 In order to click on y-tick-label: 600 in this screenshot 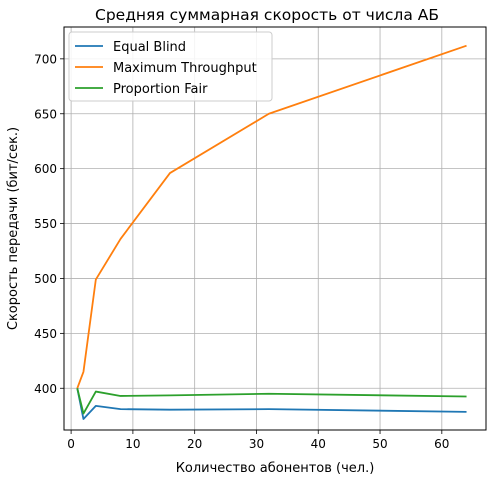, I will do `click(45, 169)`.